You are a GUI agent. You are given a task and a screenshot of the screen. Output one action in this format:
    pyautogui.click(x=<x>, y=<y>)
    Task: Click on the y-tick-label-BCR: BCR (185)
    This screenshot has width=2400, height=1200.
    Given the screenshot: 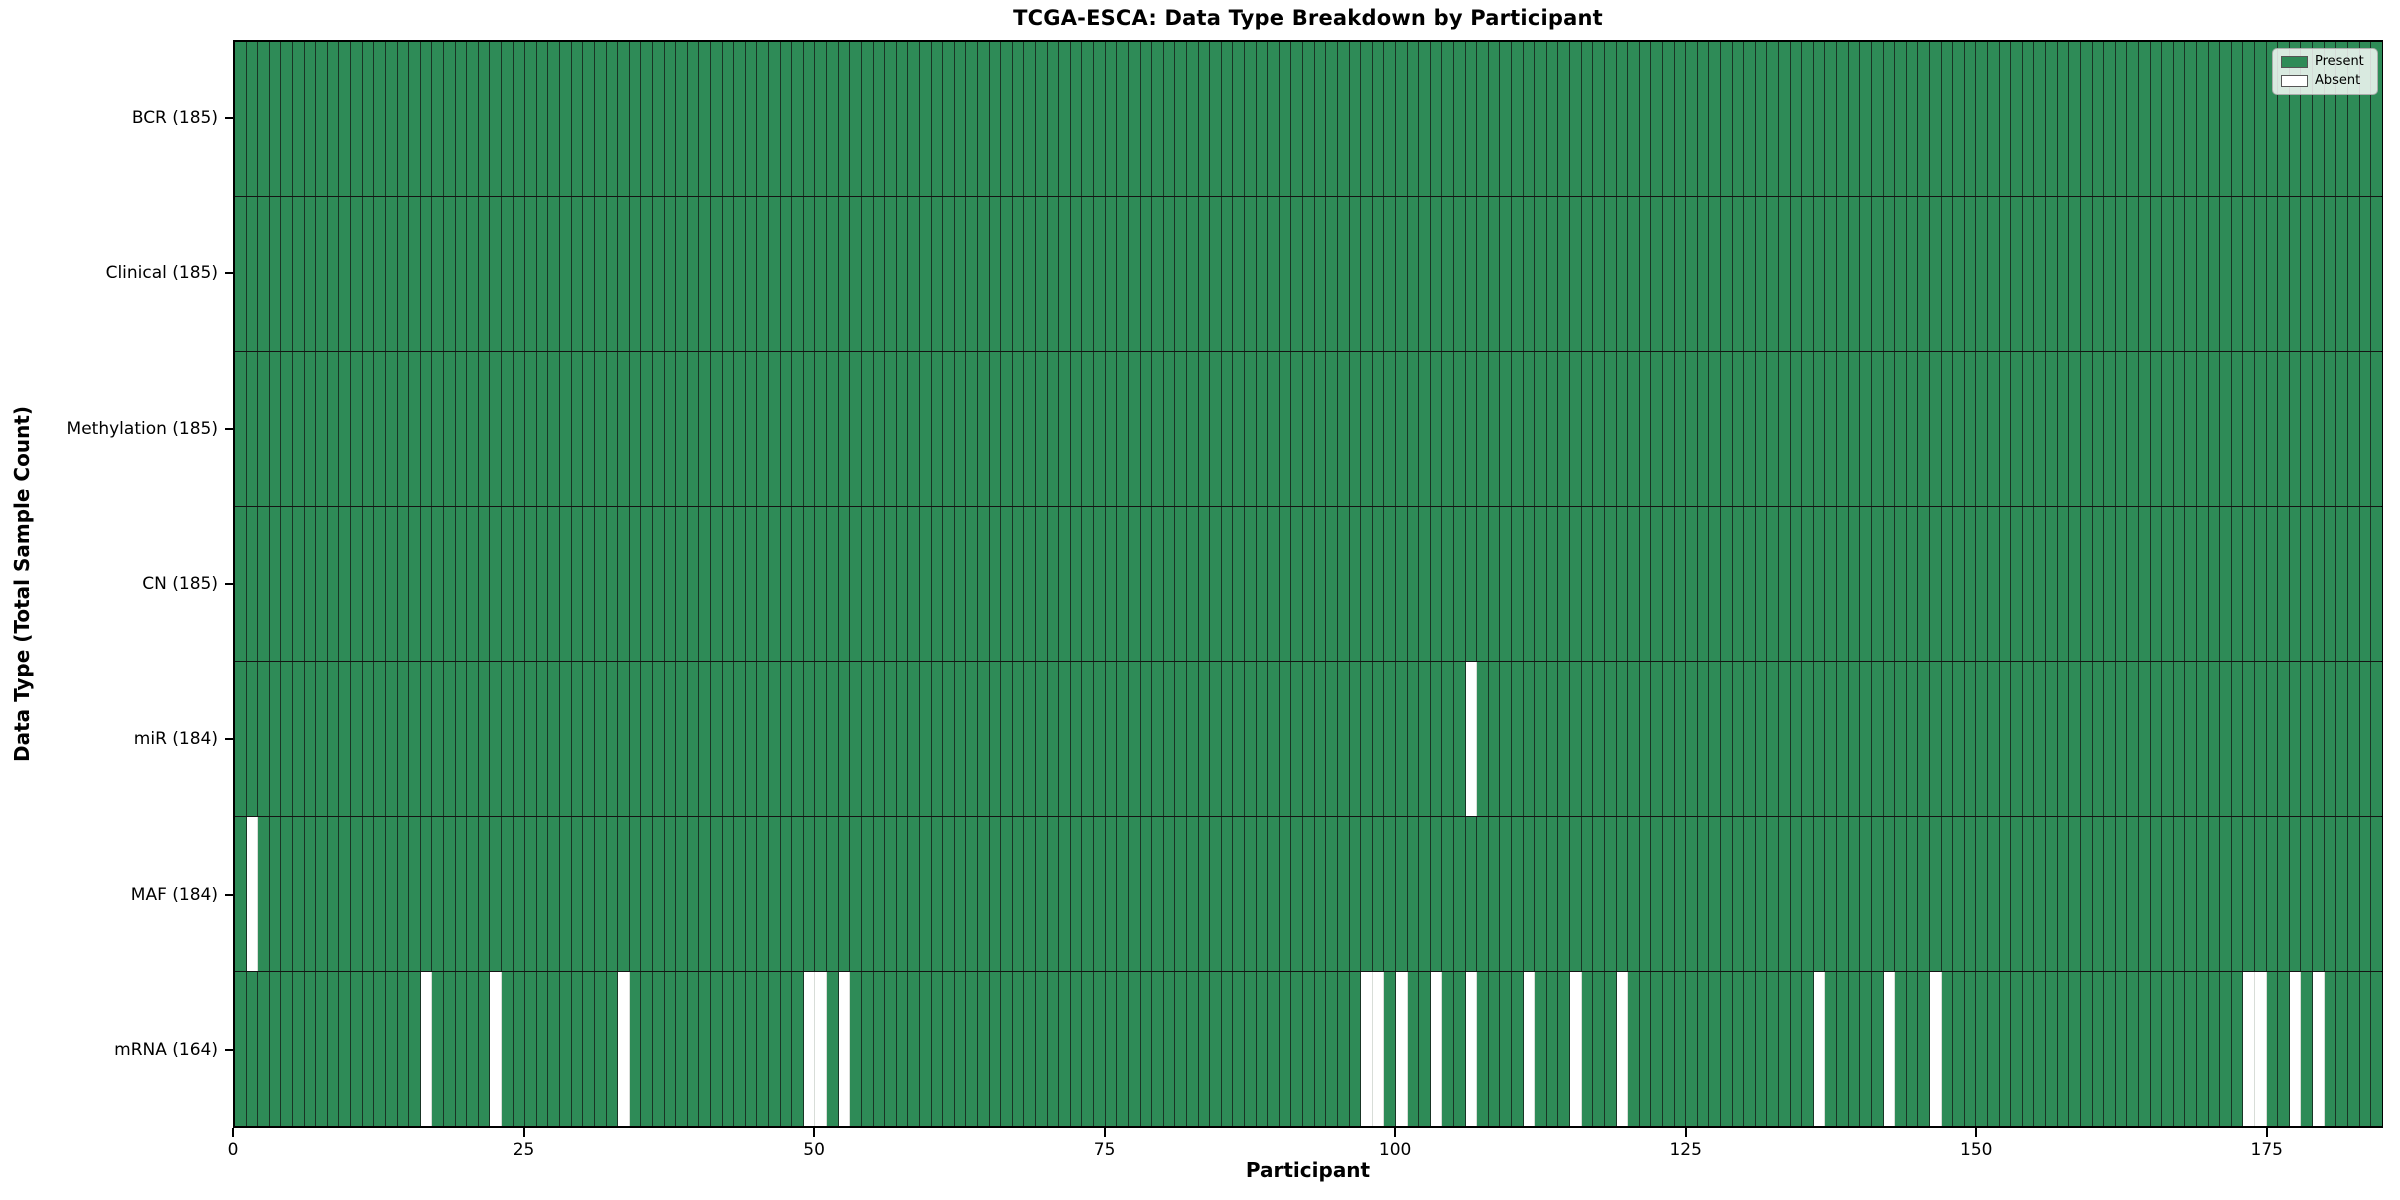 What is the action you would take?
    pyautogui.click(x=174, y=117)
    